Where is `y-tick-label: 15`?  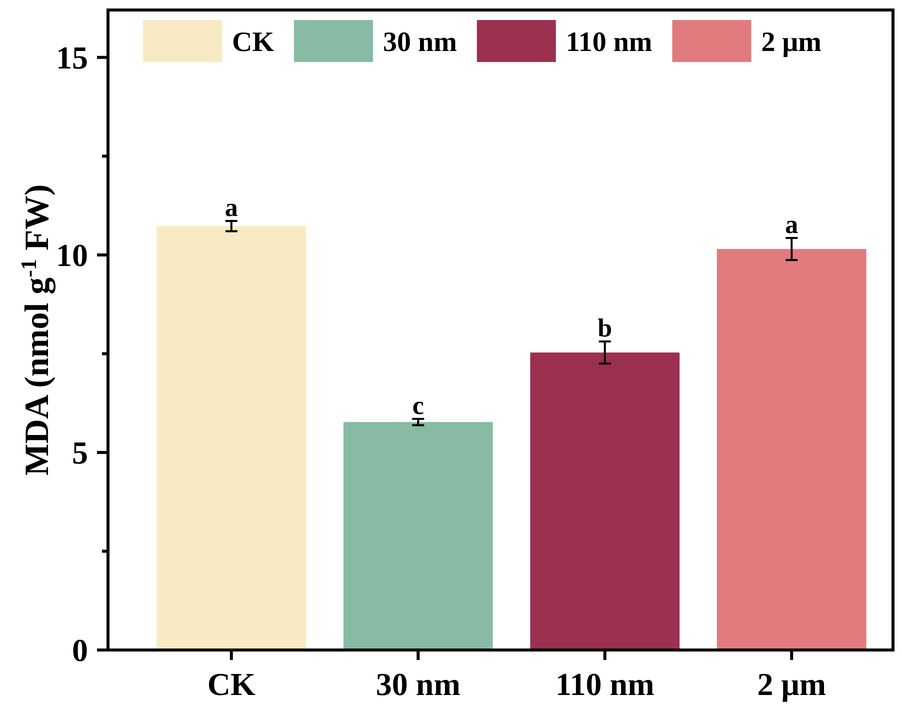 y-tick-label: 15 is located at coordinates (72, 58).